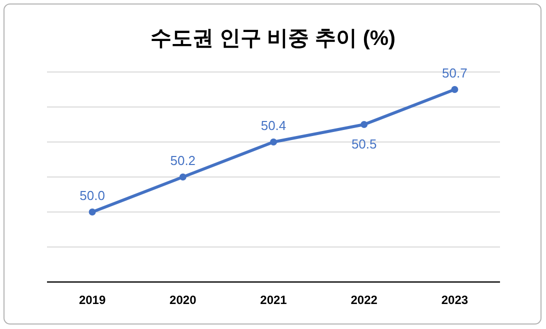  Describe the element at coordinates (455, 73) in the screenshot. I see `data-label: 50.7` at that location.